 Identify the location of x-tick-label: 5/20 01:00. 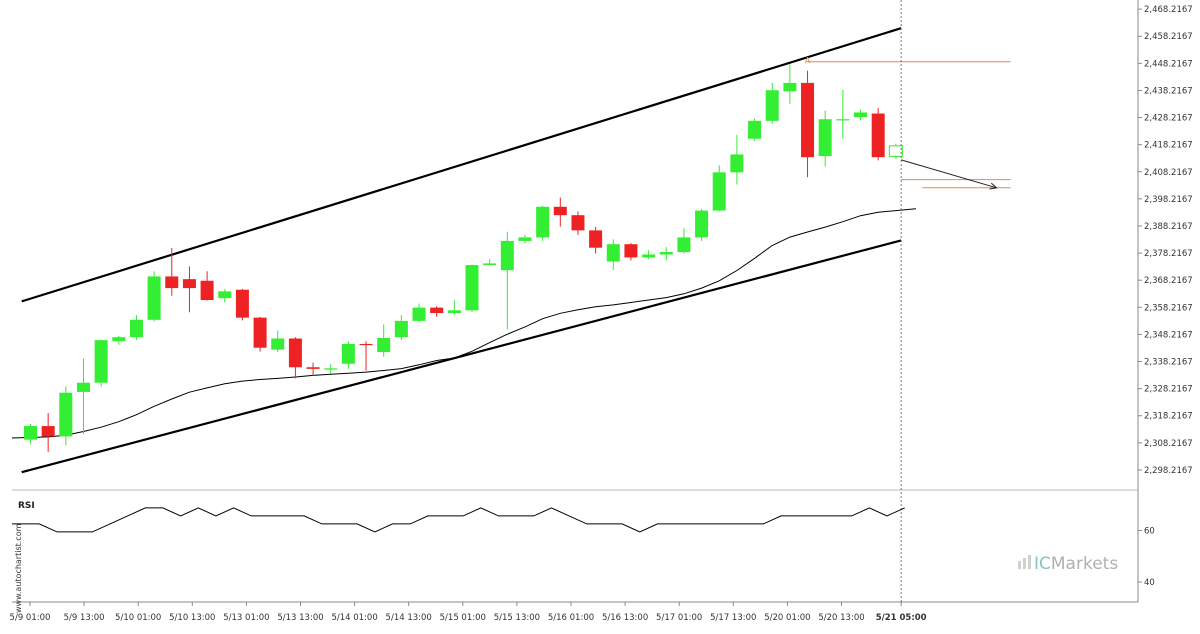
(787, 618).